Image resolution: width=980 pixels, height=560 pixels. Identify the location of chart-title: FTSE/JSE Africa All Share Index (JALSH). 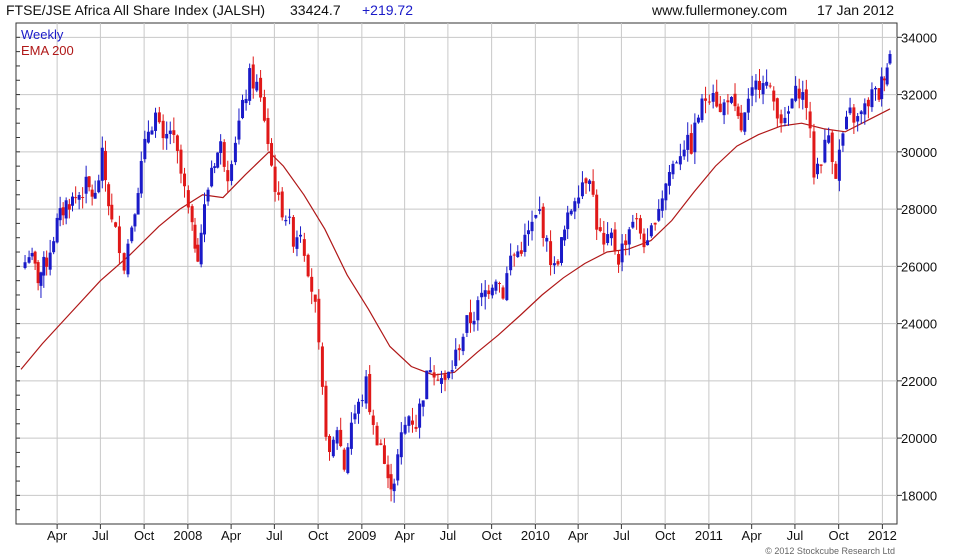
(135, 10).